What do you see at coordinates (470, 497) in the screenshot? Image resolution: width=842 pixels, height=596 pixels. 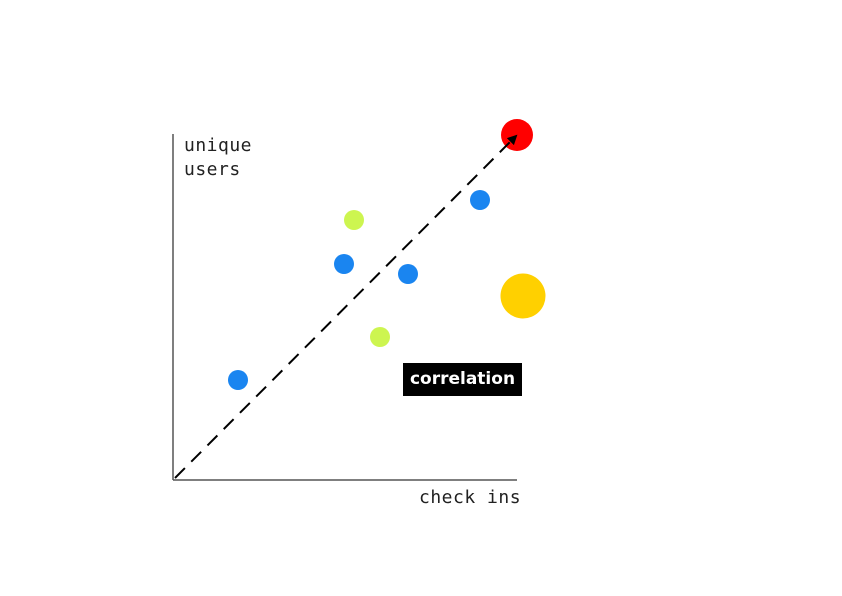 I see `x-axis-label: check ins` at bounding box center [470, 497].